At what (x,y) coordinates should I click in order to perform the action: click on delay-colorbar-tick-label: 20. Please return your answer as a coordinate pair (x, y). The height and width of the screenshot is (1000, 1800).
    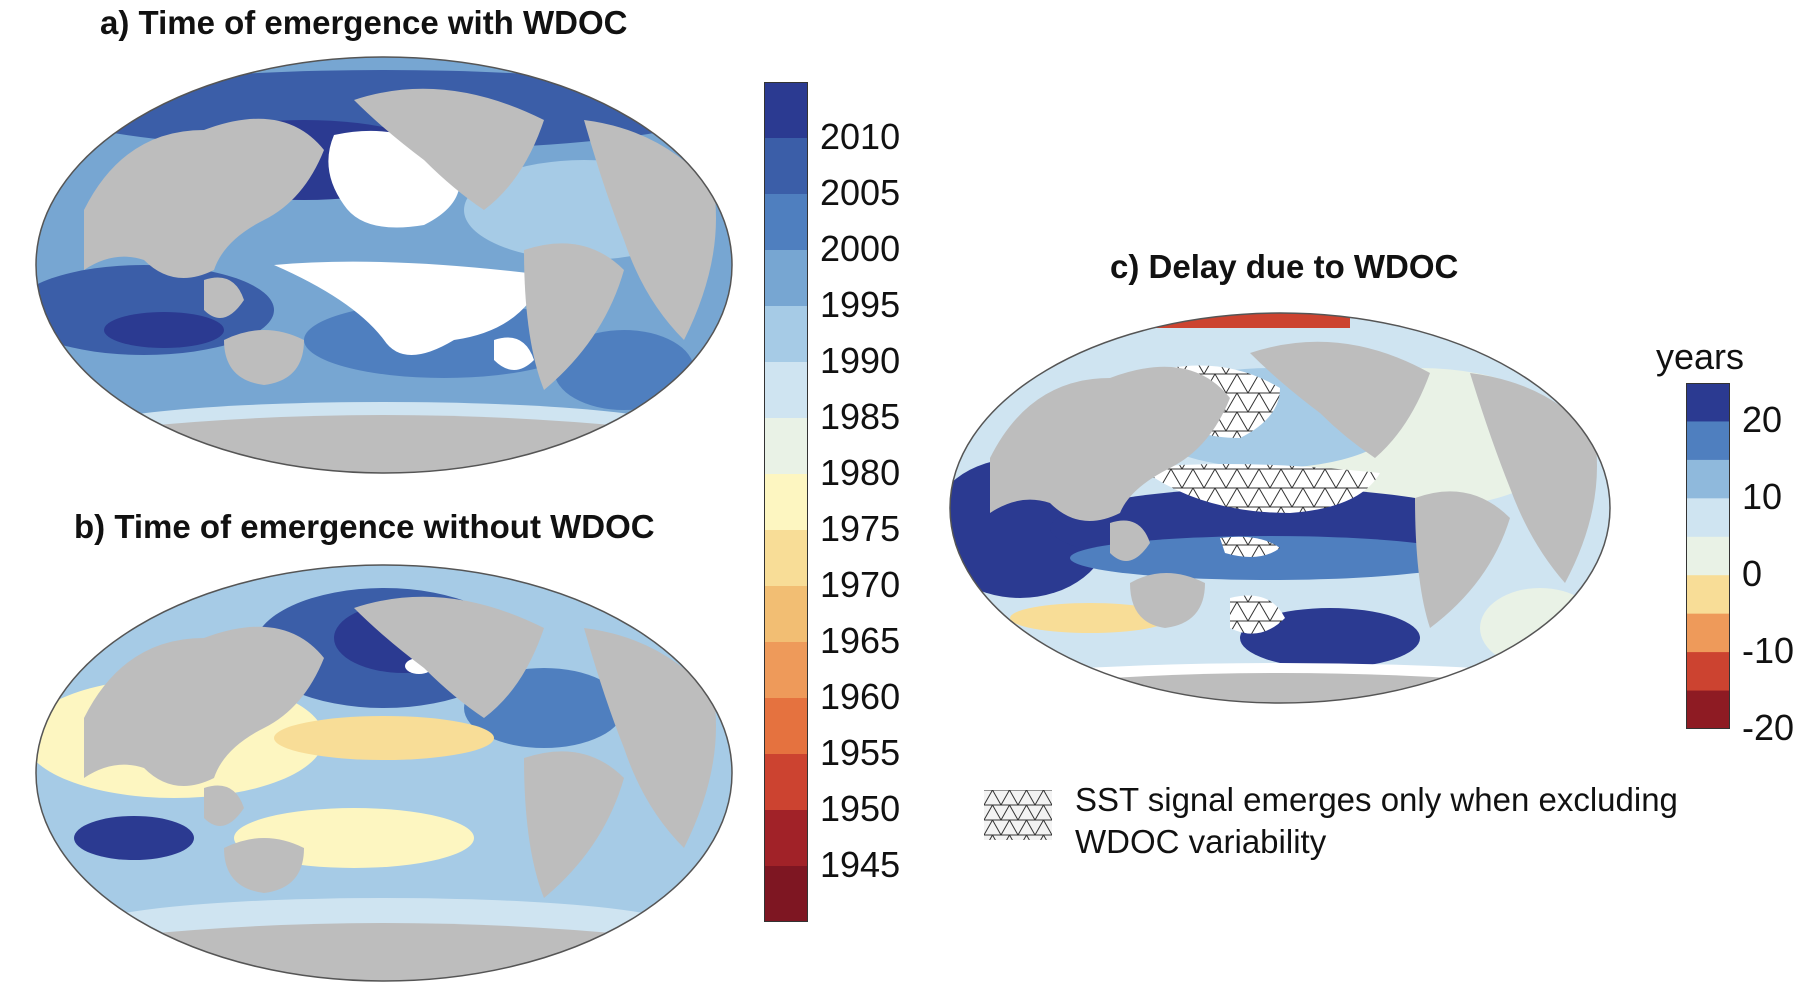
    Looking at the image, I should click on (1762, 420).